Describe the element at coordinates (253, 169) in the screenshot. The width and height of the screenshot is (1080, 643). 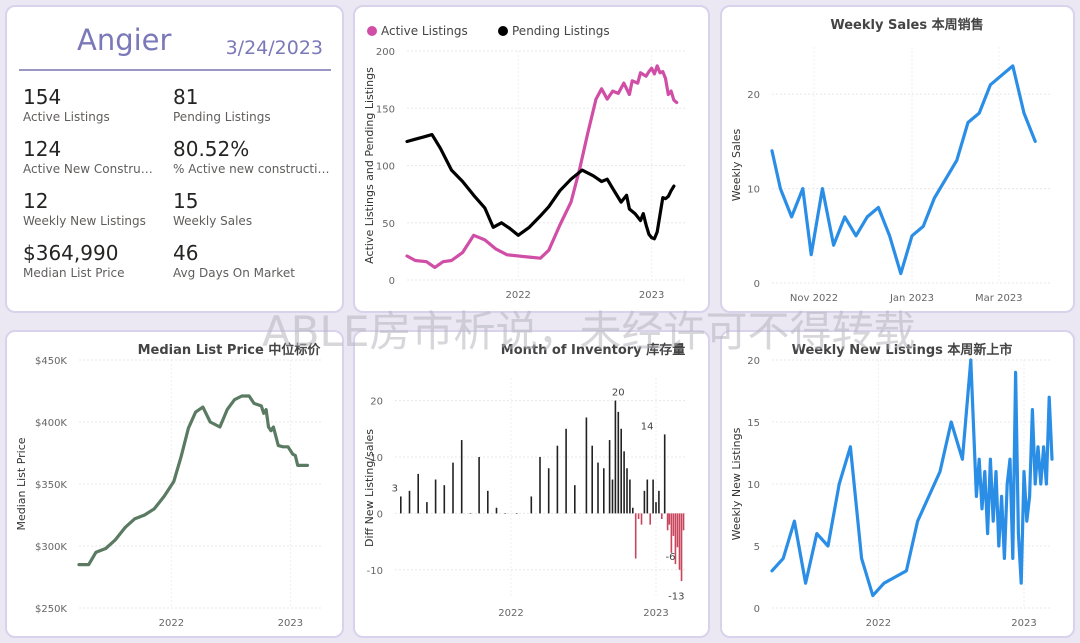
I see `kpi-label: % Active new constructions` at that location.